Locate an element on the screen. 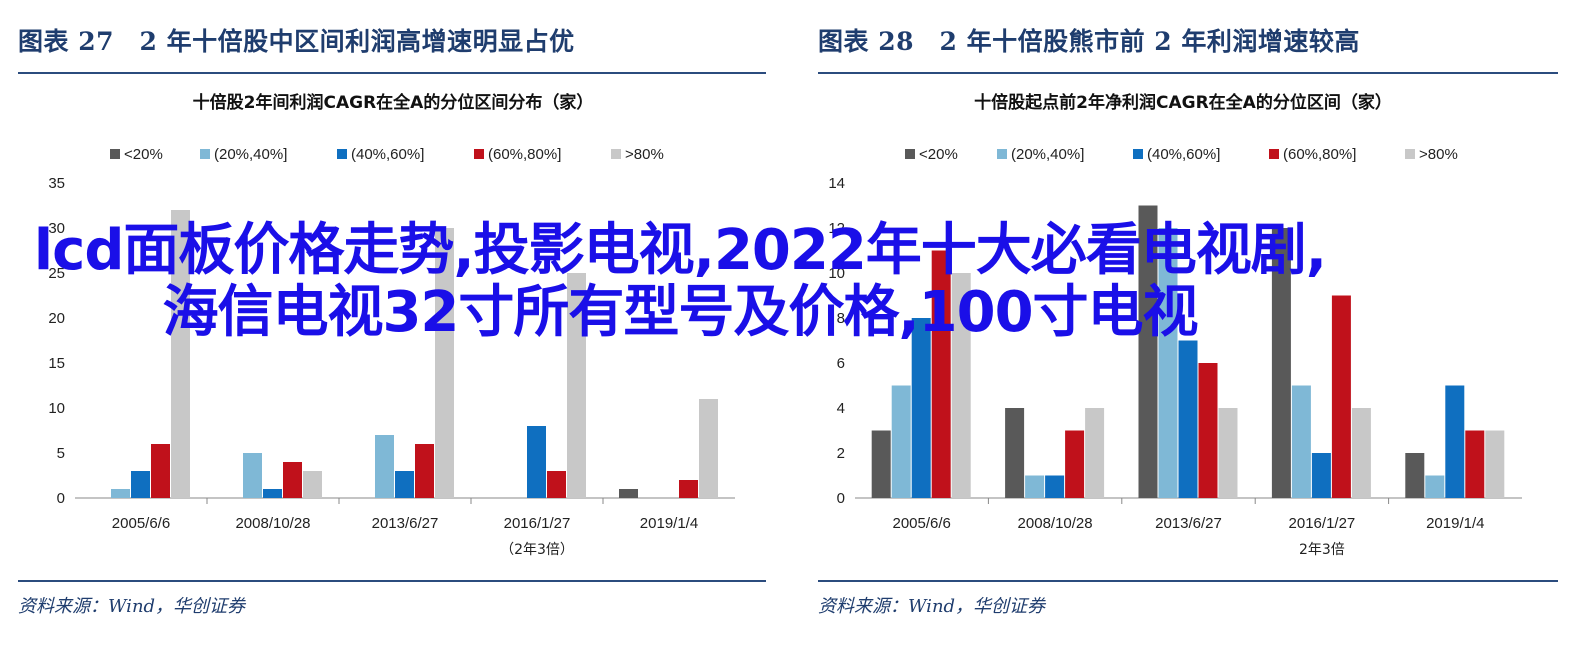 This screenshot has height=647, width=1593. y-tick-label: 15 is located at coordinates (56, 363).